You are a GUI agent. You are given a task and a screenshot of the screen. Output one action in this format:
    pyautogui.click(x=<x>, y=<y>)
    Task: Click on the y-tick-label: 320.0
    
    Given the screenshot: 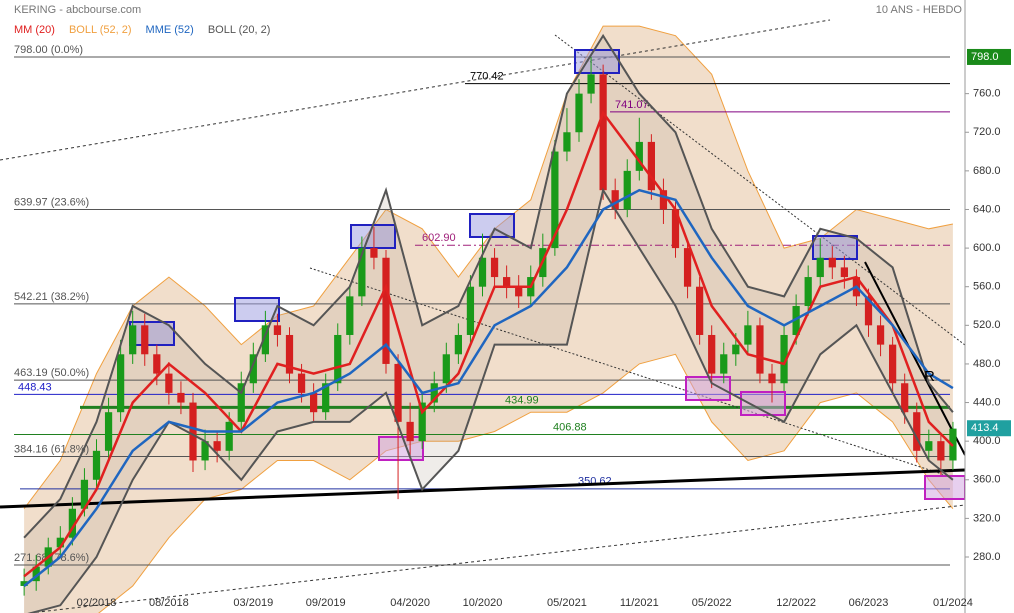 What is the action you would take?
    pyautogui.click(x=987, y=518)
    